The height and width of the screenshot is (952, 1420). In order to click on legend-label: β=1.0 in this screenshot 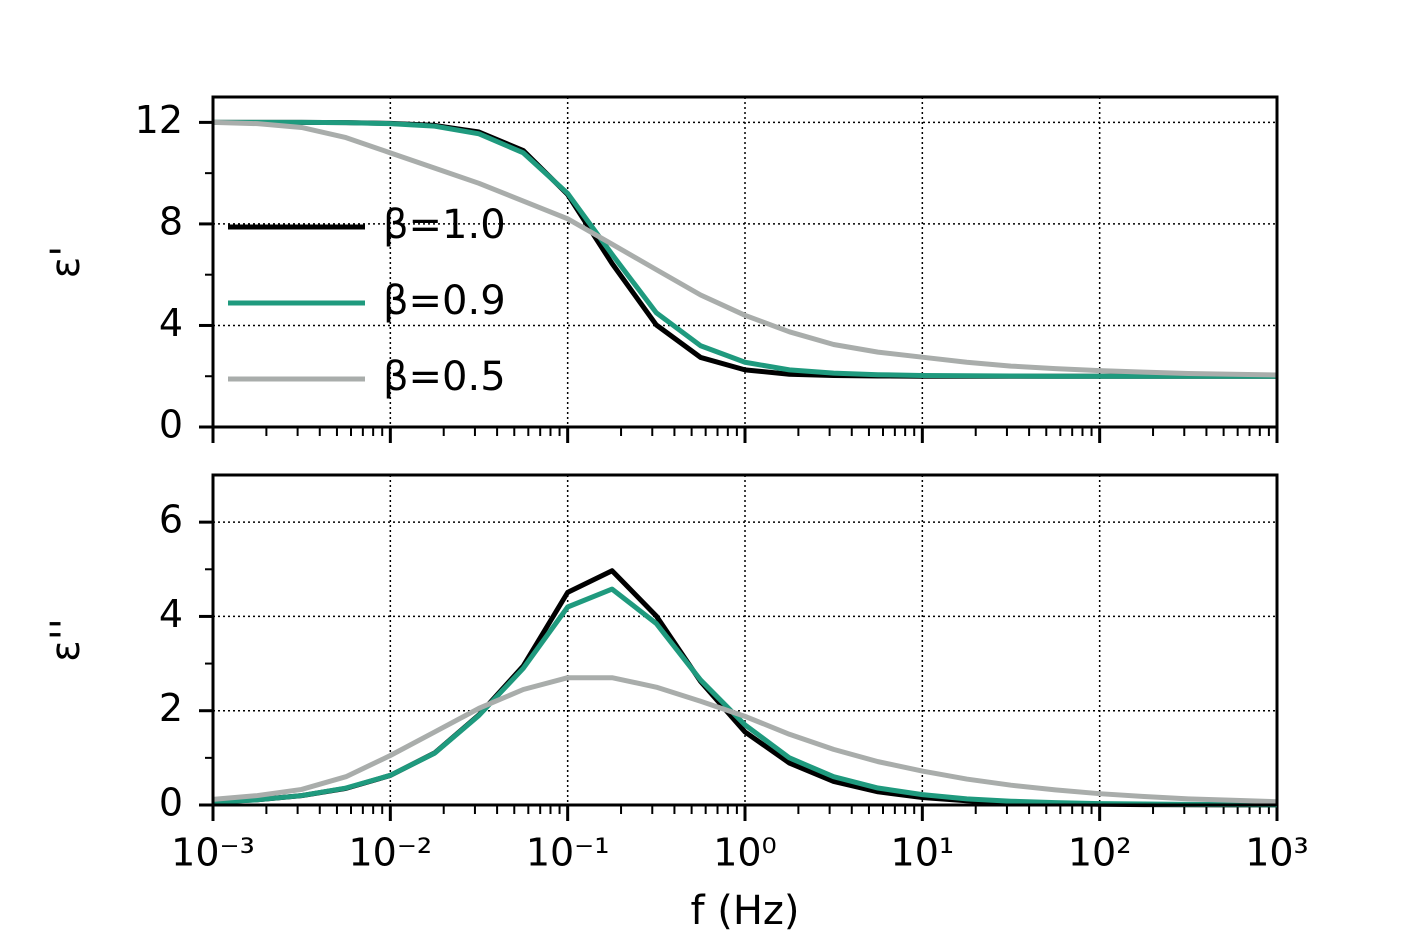, I will do `click(444, 225)`.